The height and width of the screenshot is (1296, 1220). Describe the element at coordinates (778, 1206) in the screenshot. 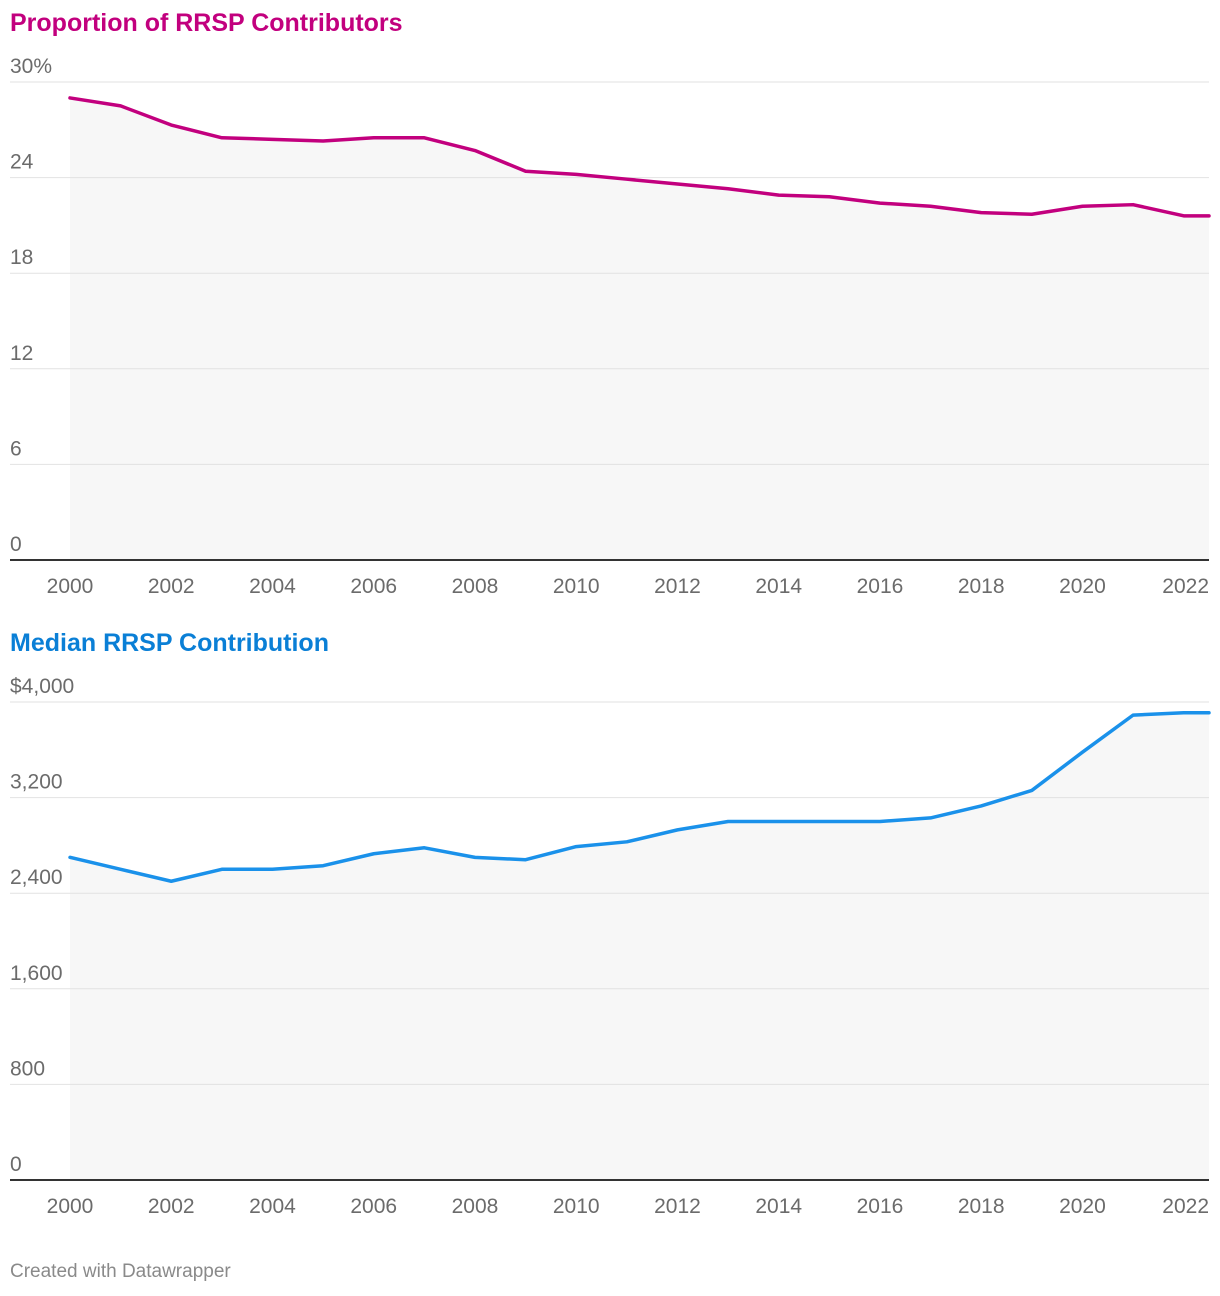

I see `chart-2-x-tick-label: 2014` at that location.